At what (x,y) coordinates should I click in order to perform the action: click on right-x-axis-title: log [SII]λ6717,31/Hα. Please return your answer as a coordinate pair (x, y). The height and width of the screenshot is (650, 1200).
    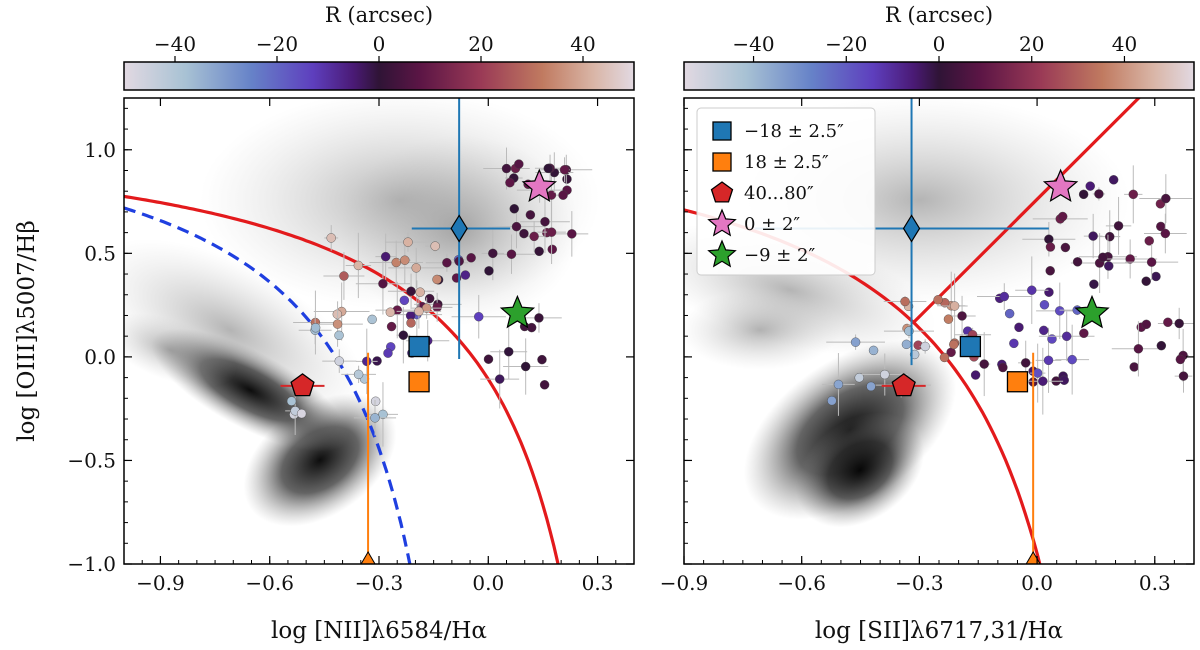
    Looking at the image, I should click on (939, 631).